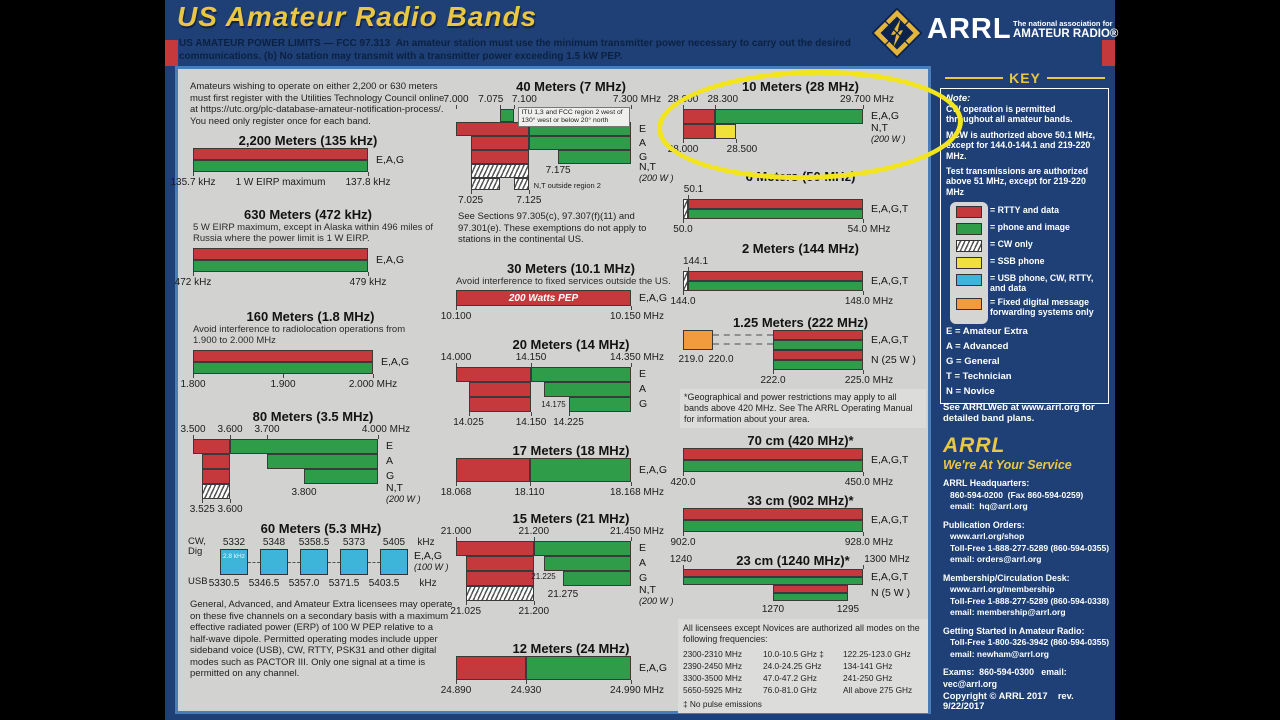 This screenshot has height=720, width=1280. What do you see at coordinates (987, 536) in the screenshot?
I see `contact-line: www.arrl.org/shop` at bounding box center [987, 536].